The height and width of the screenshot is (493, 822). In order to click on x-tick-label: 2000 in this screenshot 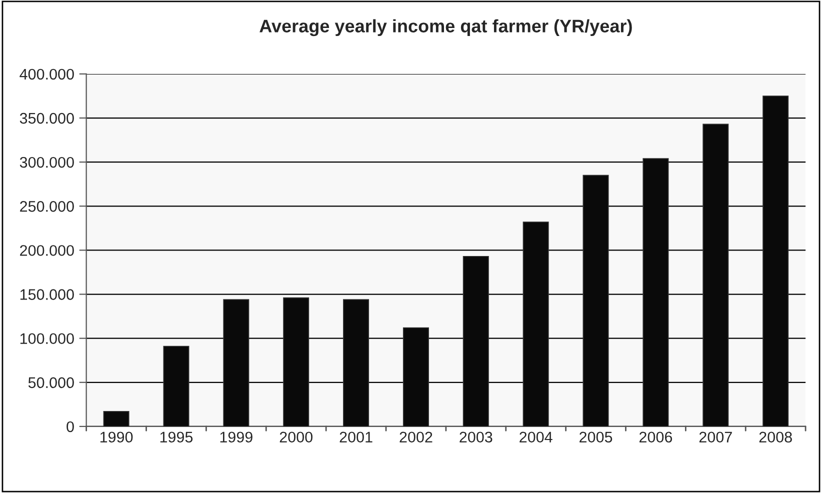, I will do `click(296, 437)`.